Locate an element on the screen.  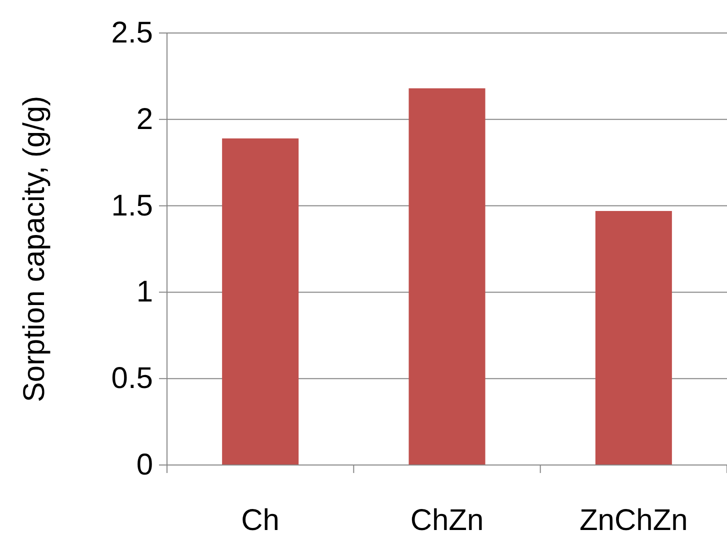
x-tick-label: ZnChZn is located at coordinates (633, 520).